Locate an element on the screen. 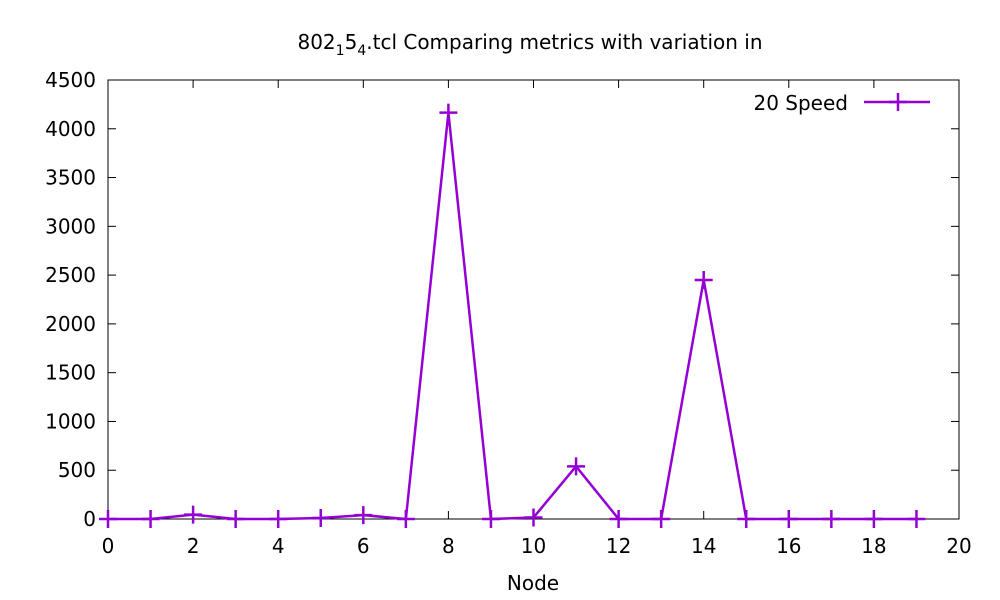 Image resolution: width=1000 pixels, height=600 pixels. y-tick-label: 500 is located at coordinates (77, 470).